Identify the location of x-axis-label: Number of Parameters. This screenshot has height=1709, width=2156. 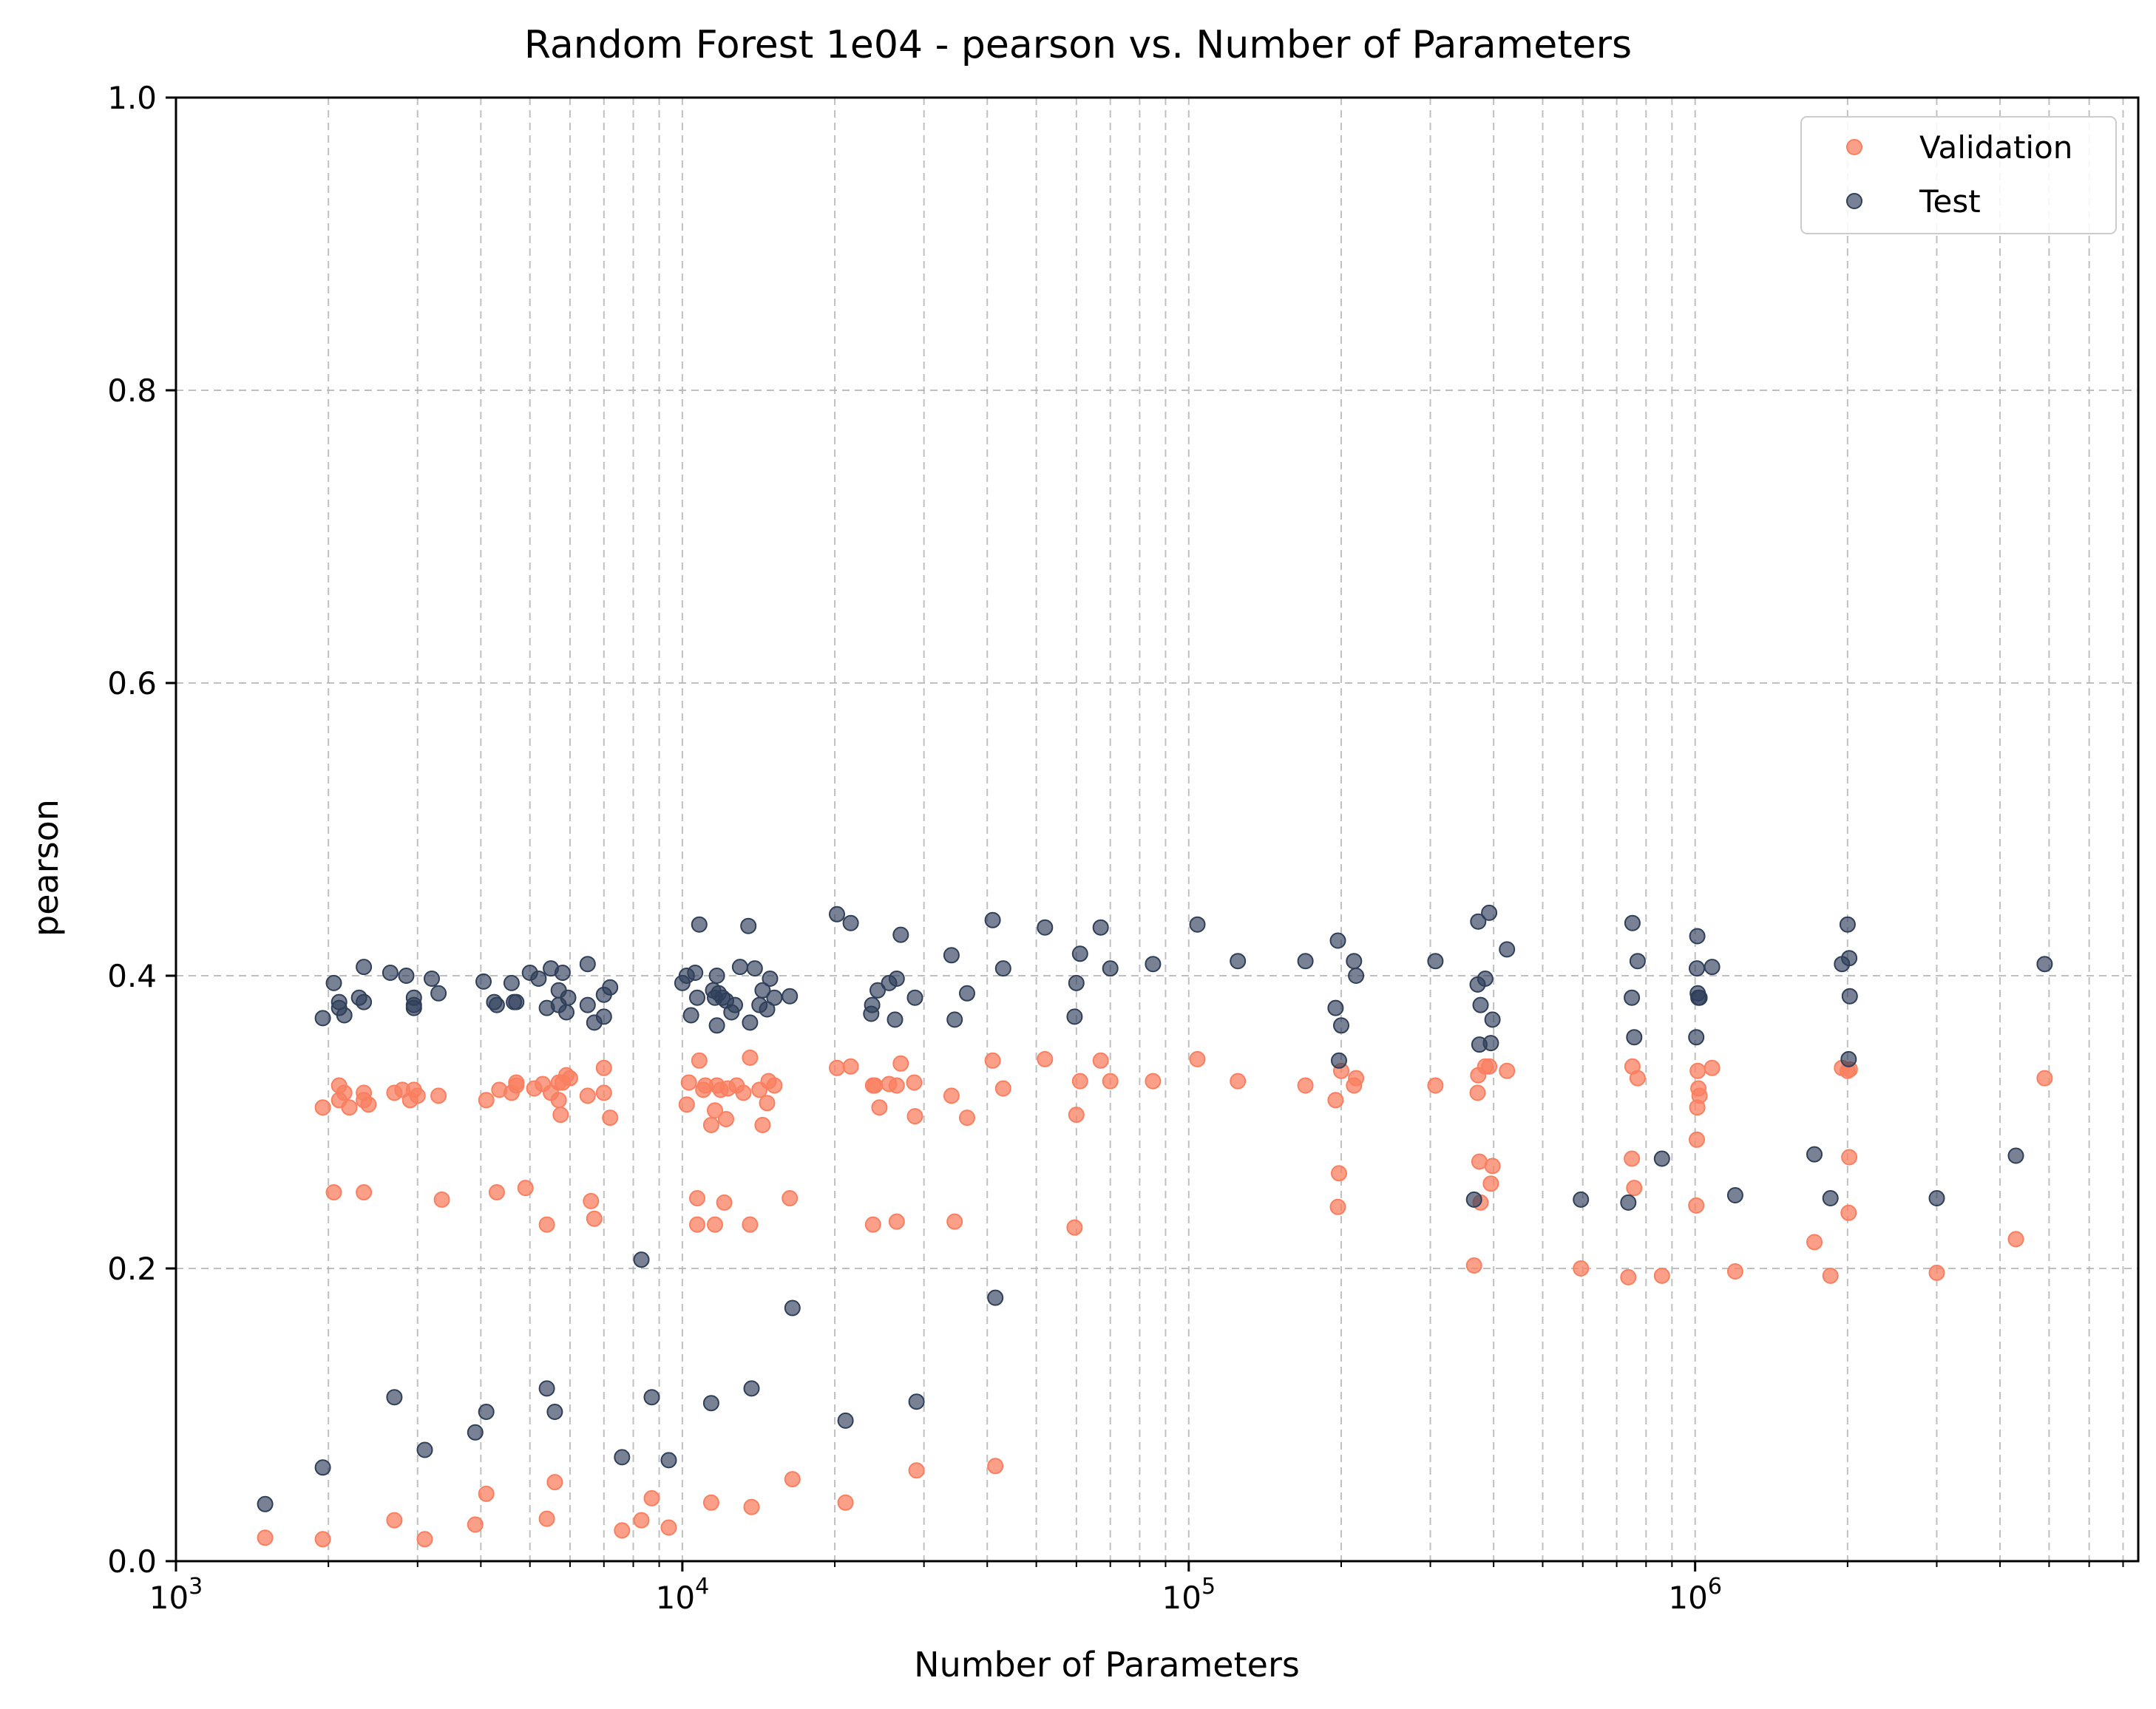
(1107, 1665).